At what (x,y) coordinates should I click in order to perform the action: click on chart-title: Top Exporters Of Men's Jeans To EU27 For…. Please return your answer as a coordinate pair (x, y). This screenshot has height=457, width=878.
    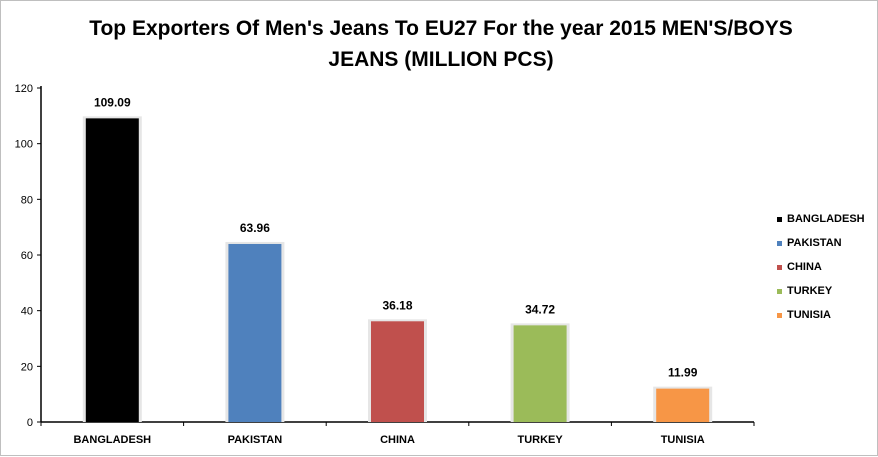
    Looking at the image, I should click on (441, 44).